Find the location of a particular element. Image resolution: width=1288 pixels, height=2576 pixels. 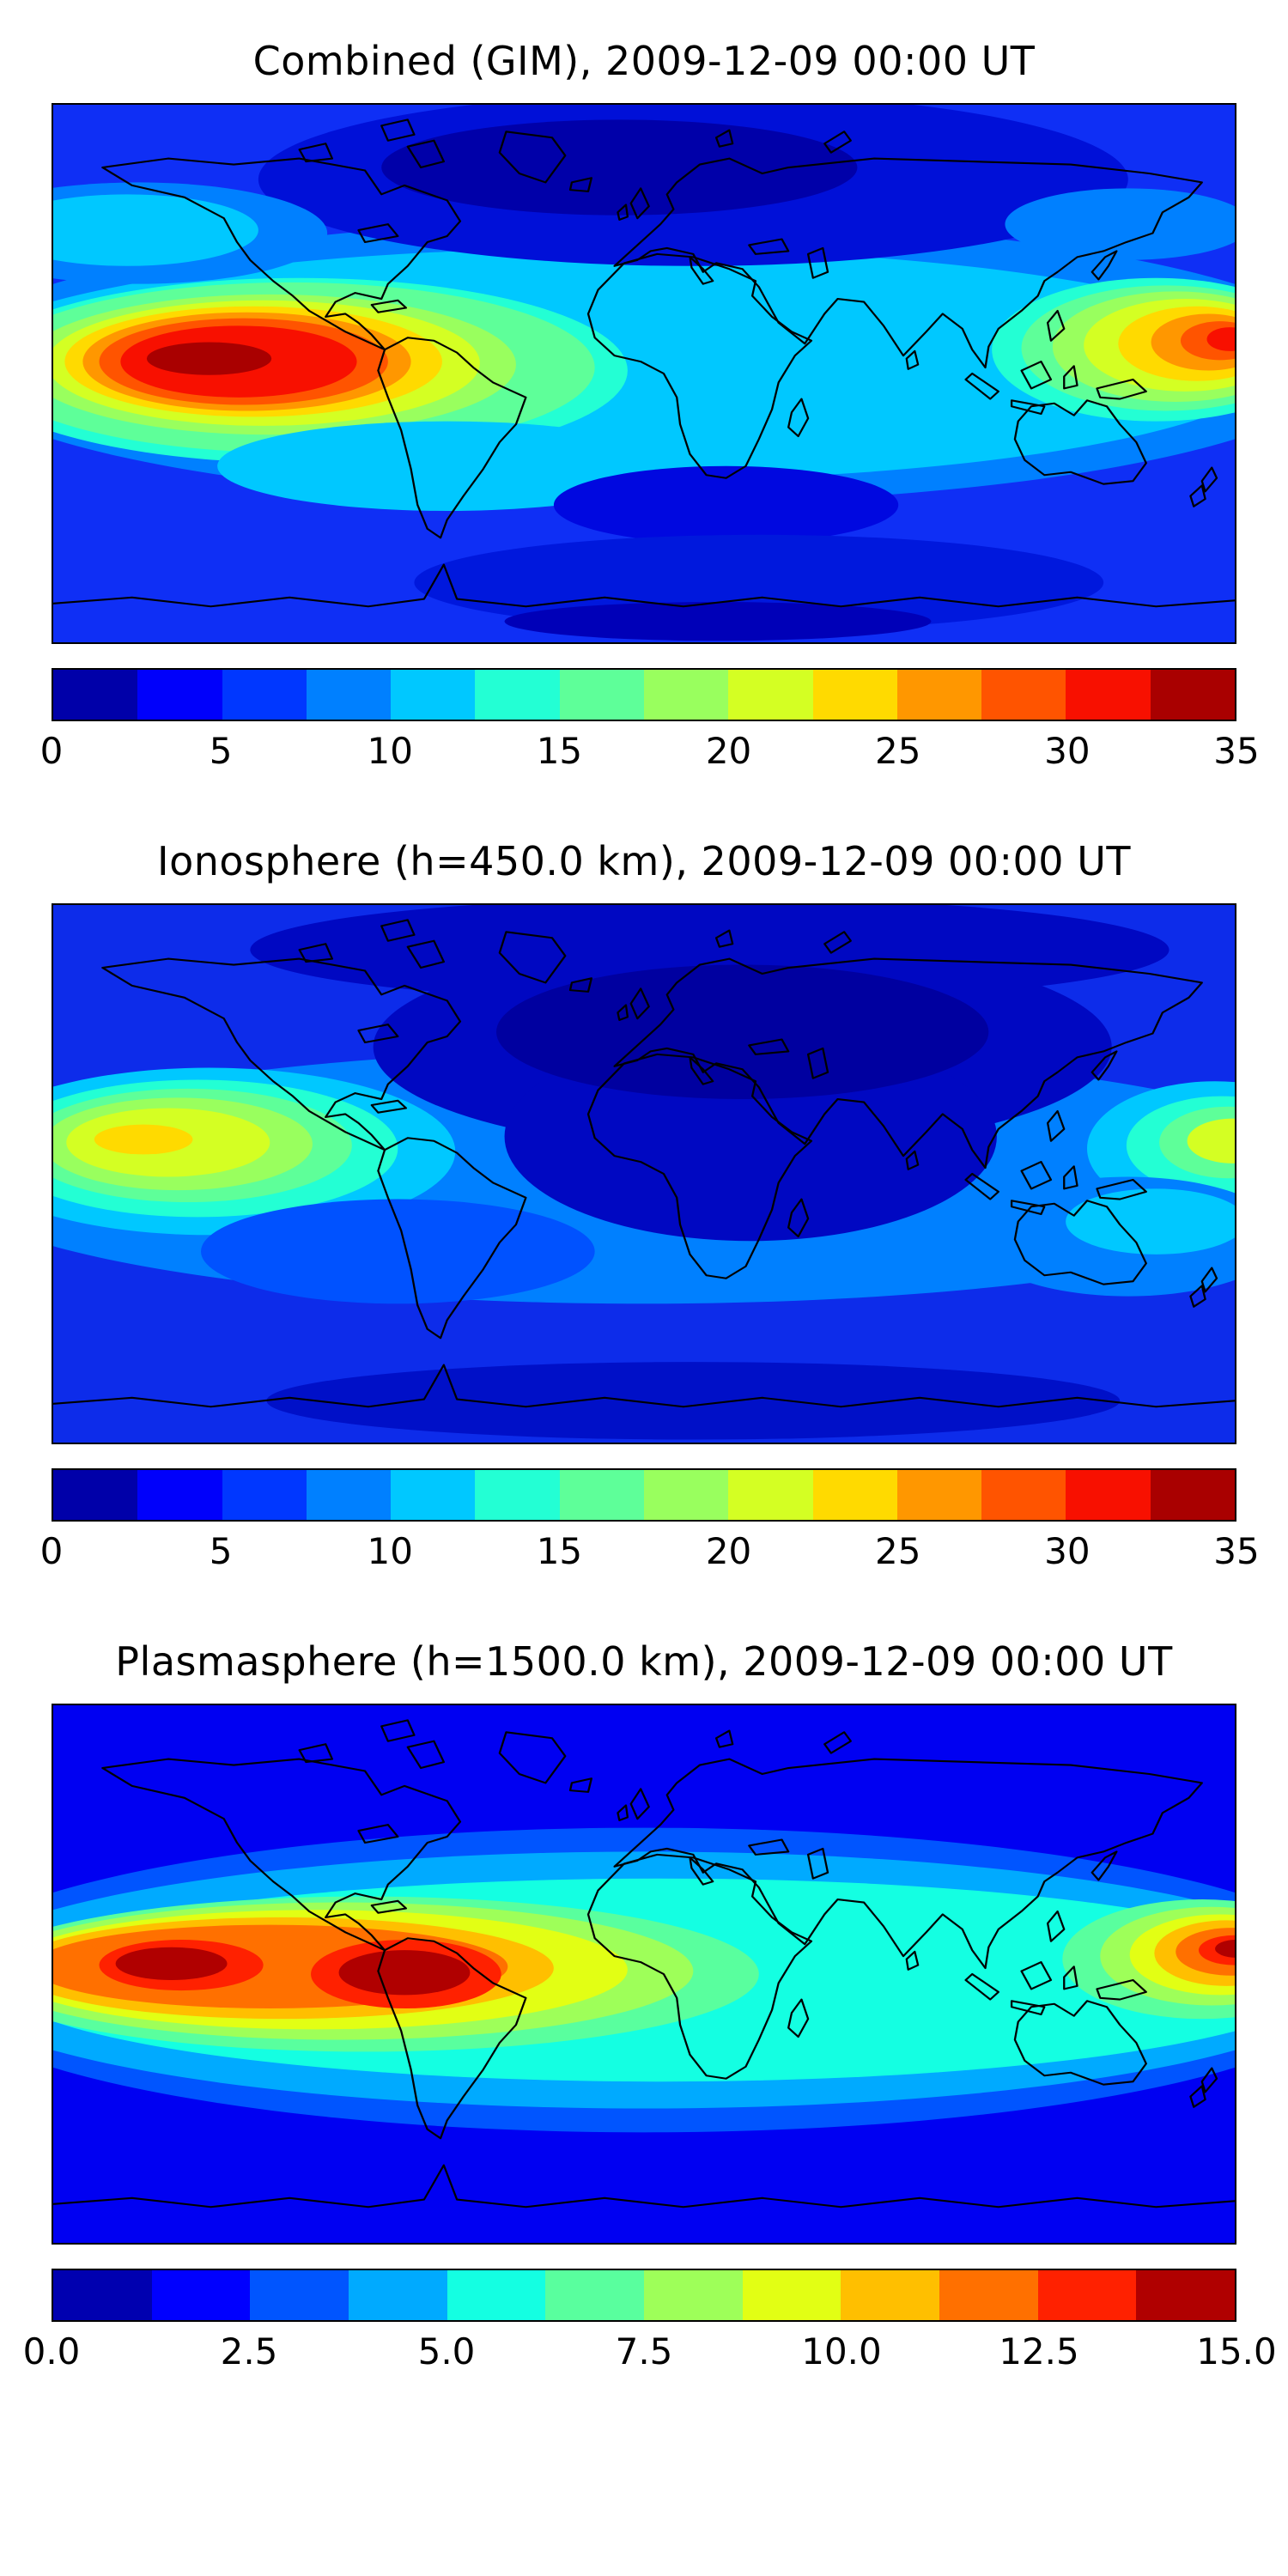

dark-minimum-region is located at coordinates (710, 1074).